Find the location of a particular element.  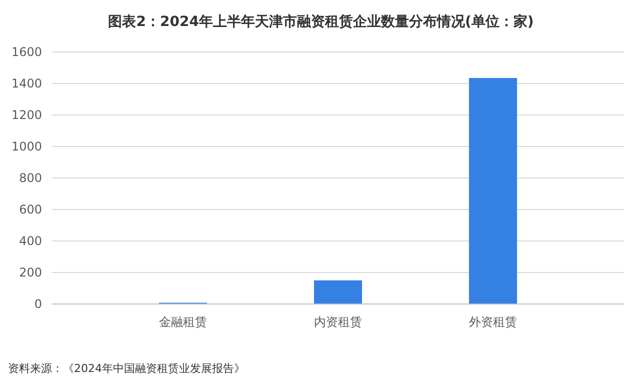

y-tick-label: 1400 is located at coordinates (26, 83).